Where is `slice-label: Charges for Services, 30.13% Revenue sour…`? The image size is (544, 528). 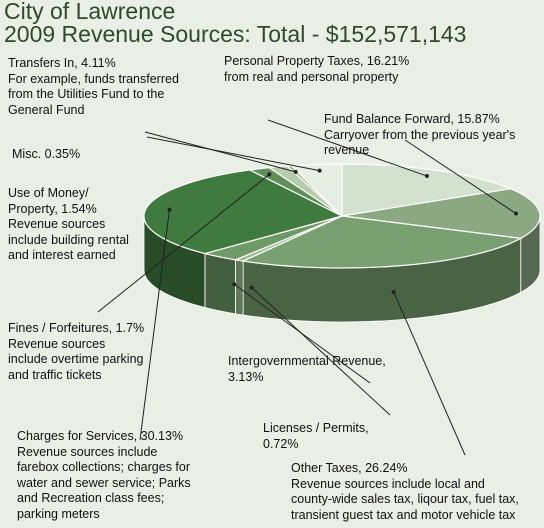
slice-label: Charges for Services, 30.13% Revenue sour… is located at coordinates (104, 475).